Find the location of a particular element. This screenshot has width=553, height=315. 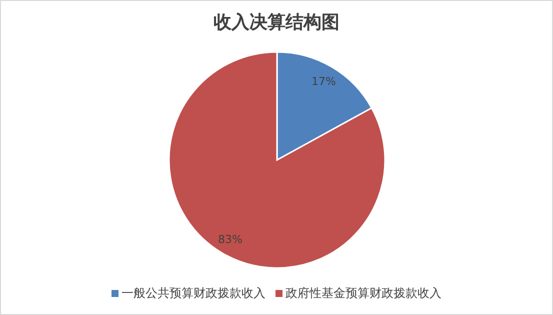

data-label: 83% is located at coordinates (230, 239).